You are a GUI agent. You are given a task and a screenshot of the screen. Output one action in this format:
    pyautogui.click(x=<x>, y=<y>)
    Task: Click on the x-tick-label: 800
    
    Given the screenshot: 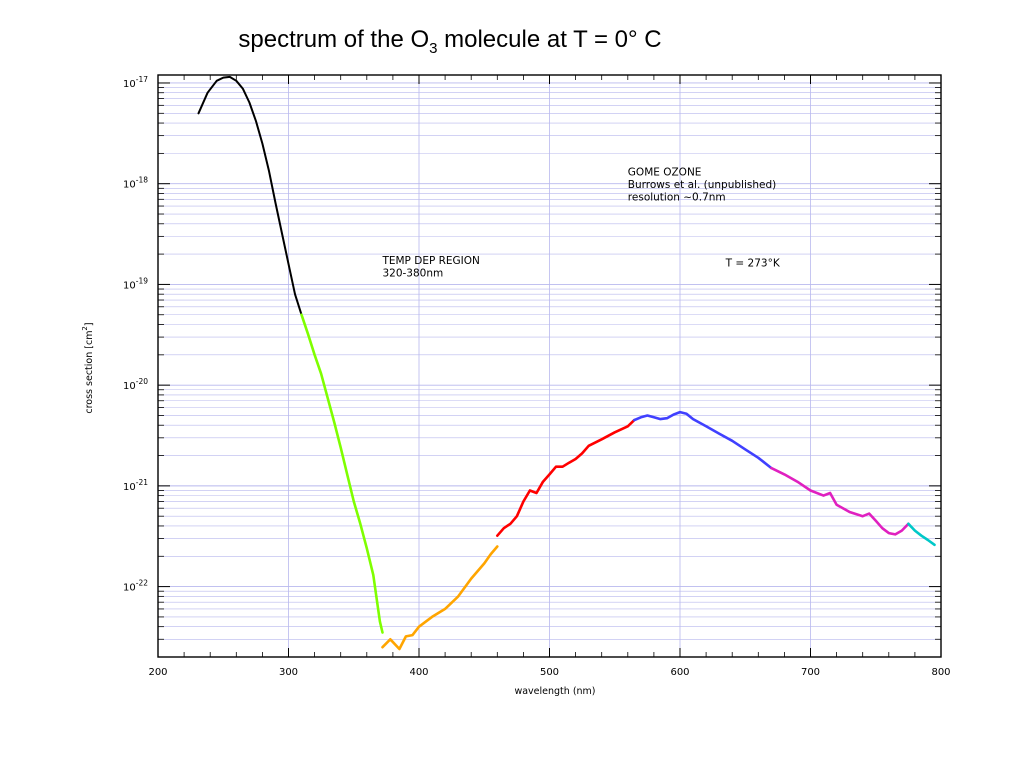 What is the action you would take?
    pyautogui.click(x=940, y=672)
    